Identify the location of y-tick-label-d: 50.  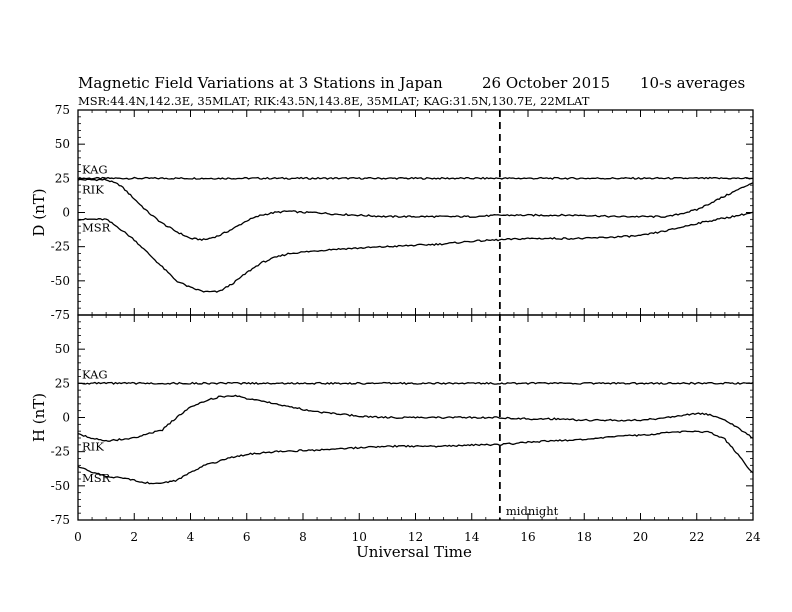
(62, 144).